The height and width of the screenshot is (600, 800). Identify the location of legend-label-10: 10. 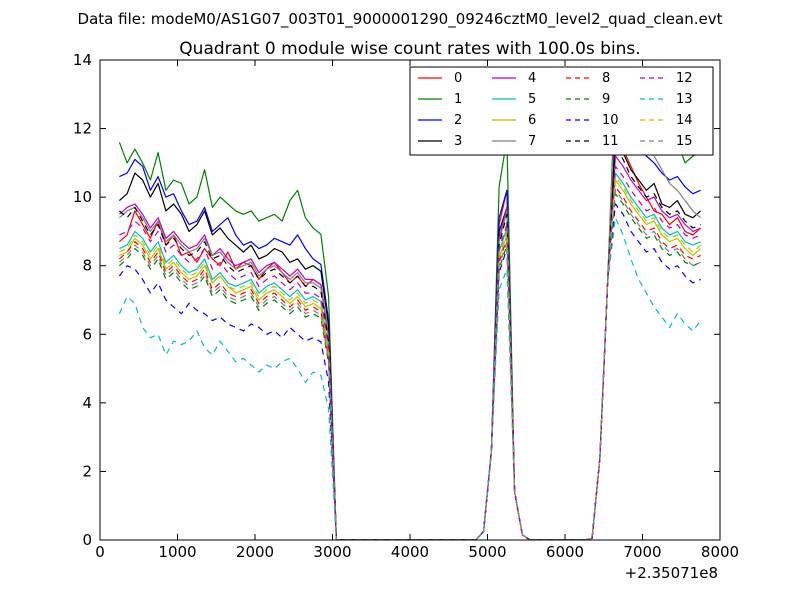
(610, 120).